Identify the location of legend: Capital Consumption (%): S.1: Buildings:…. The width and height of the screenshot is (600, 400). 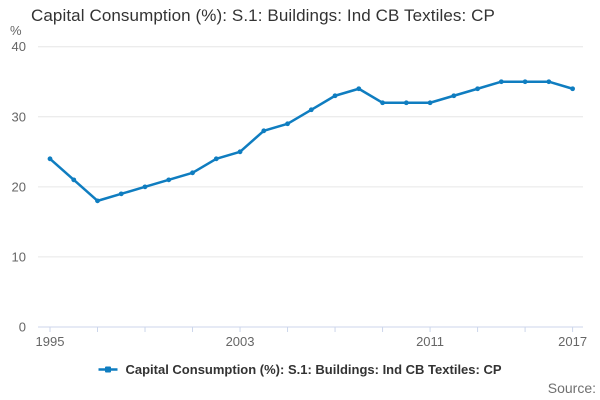
(300, 369).